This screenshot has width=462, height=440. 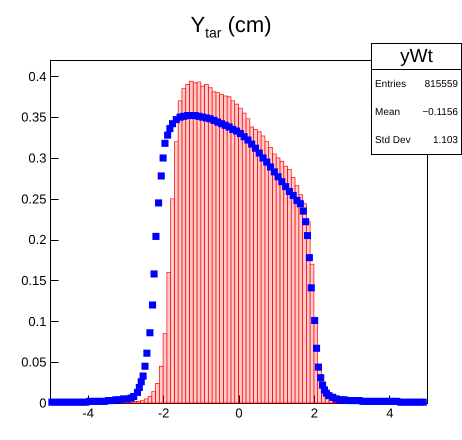 What do you see at coordinates (37, 240) in the screenshot?
I see `y-tick-label: 0.2` at bounding box center [37, 240].